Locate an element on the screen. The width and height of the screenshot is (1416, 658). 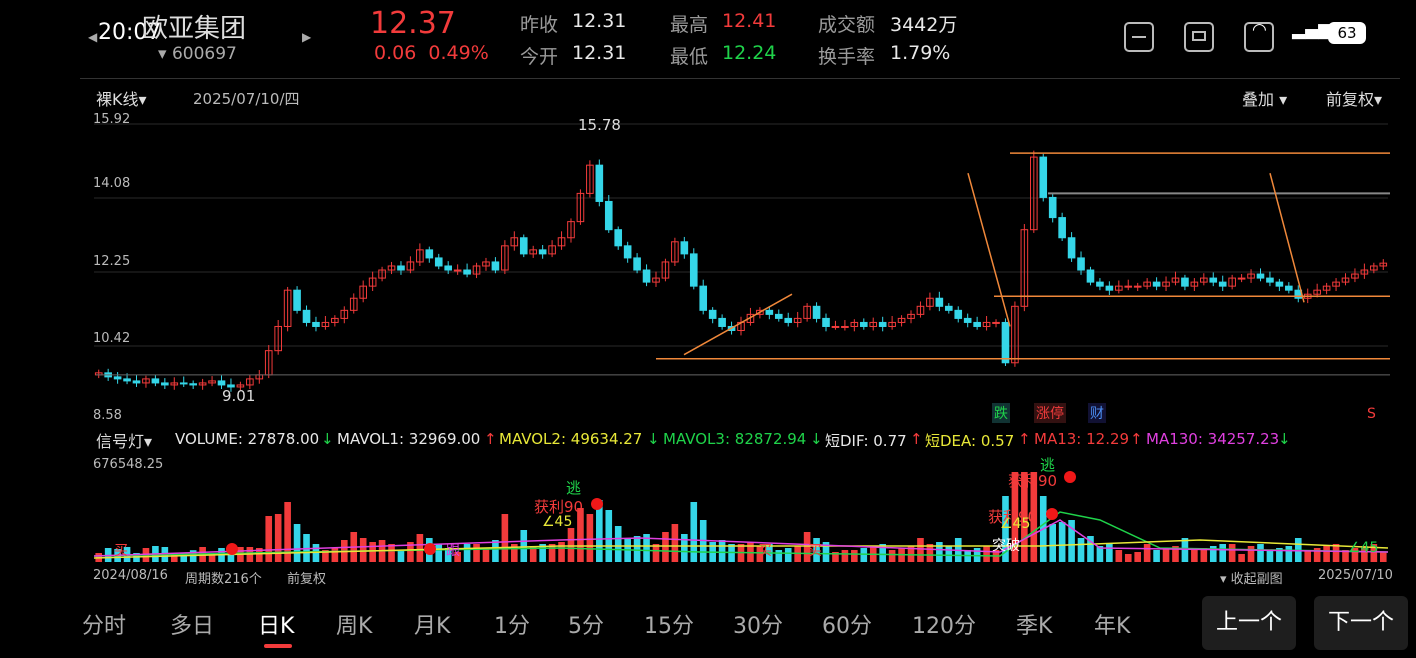
tab-weekly-k: 周K is located at coordinates (354, 626).